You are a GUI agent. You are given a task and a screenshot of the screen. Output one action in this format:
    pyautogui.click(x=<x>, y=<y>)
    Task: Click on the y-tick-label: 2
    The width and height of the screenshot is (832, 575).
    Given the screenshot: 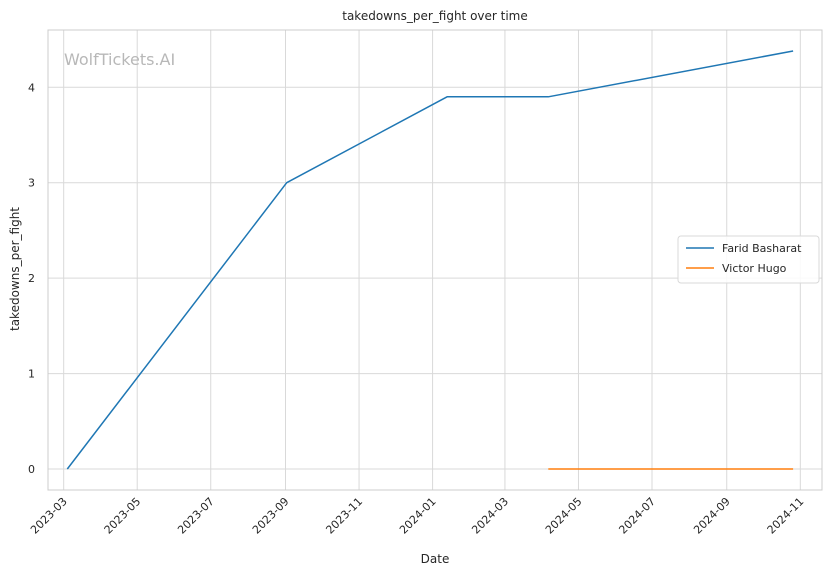 What is the action you would take?
    pyautogui.click(x=31, y=278)
    